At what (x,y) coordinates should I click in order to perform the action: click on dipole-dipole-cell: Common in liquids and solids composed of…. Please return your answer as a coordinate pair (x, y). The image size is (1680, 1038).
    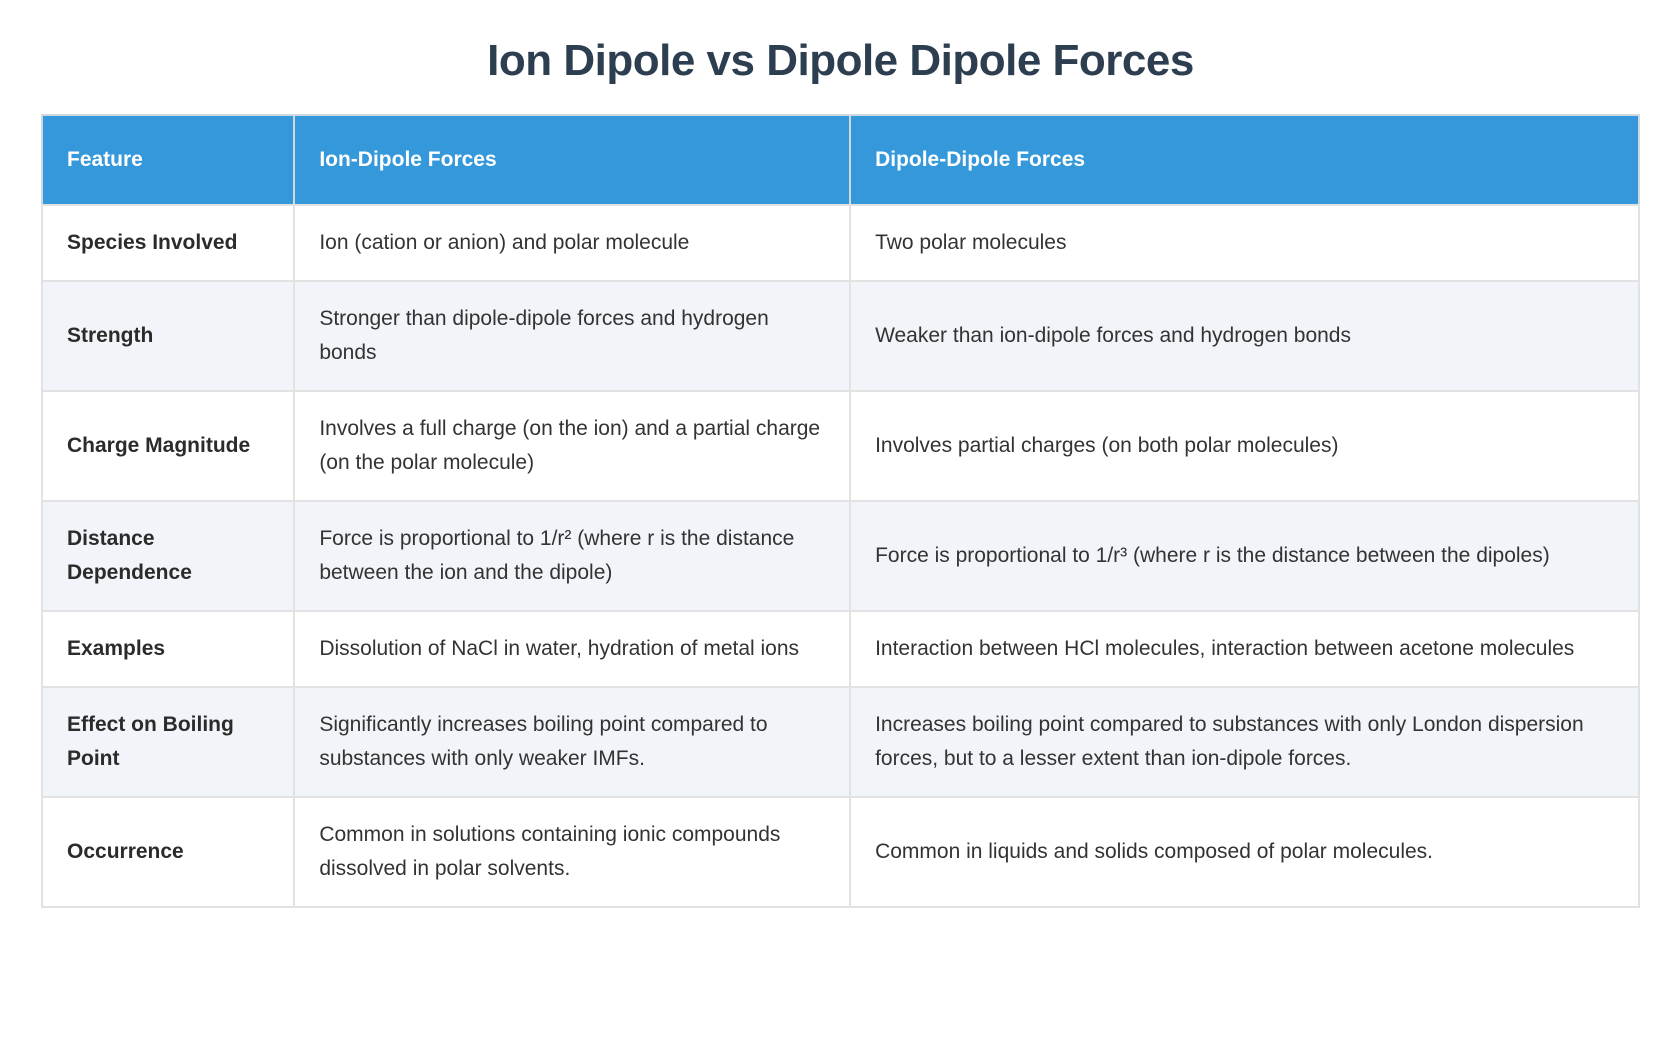
    Looking at the image, I should click on (1244, 852).